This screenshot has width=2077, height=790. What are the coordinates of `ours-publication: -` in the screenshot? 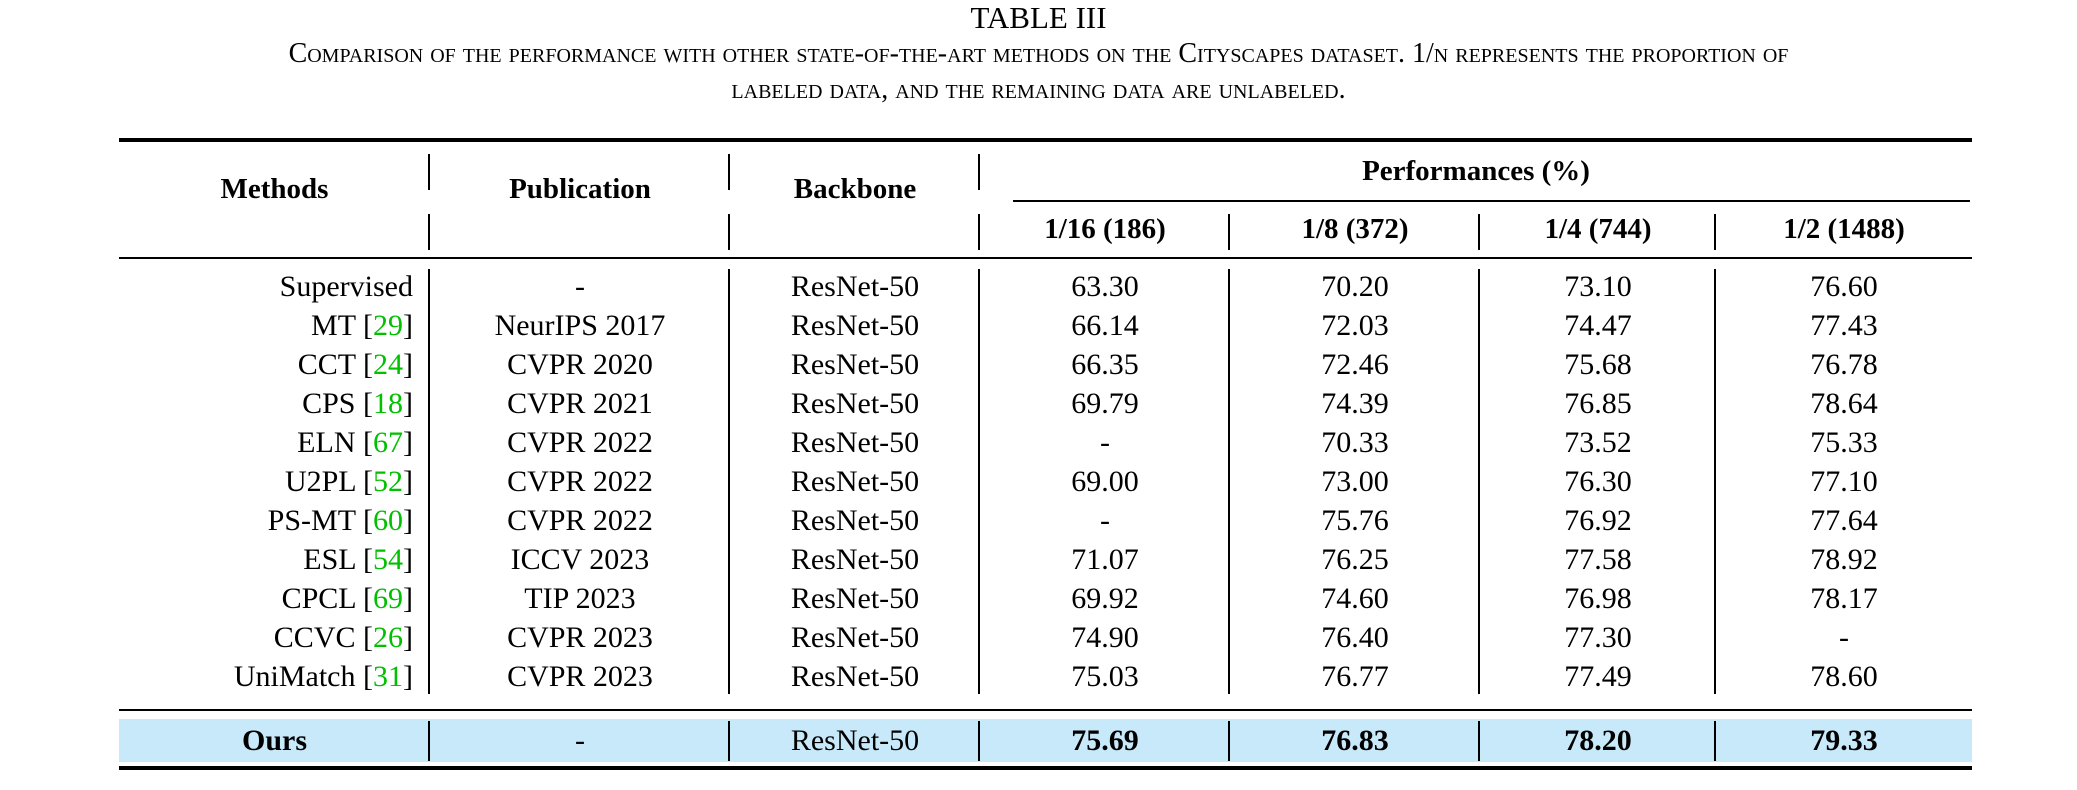 It's located at (580, 740).